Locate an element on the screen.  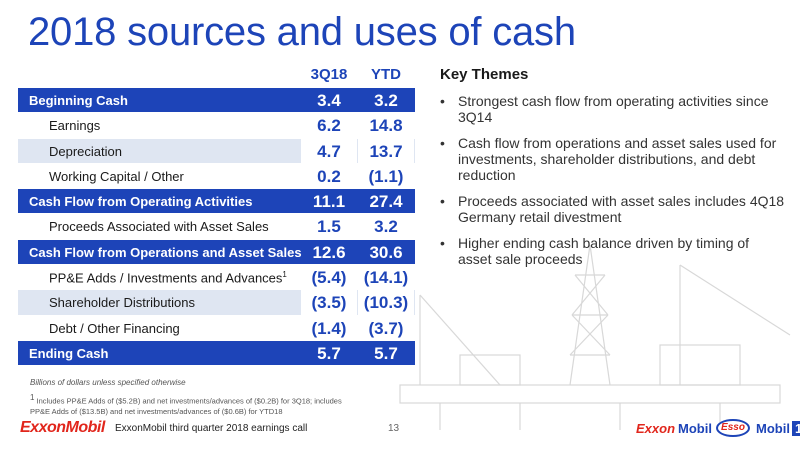
row-label: Beginning Cash is located at coordinates (78, 100).